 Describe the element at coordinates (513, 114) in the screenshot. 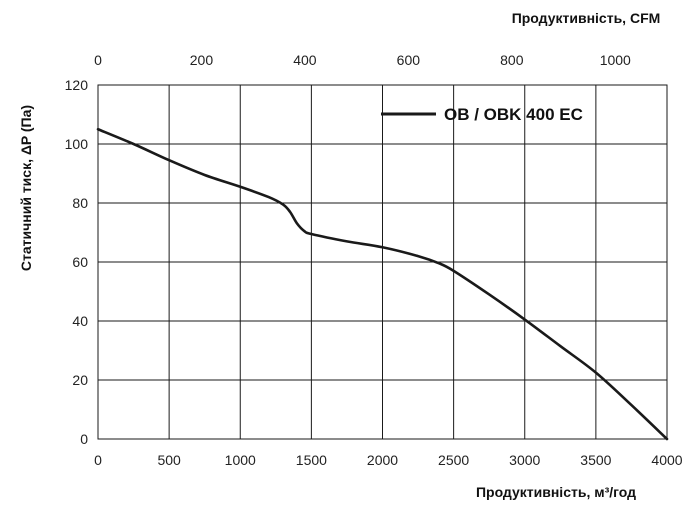

I see `legend-label: OB / OBK 400 EC` at that location.